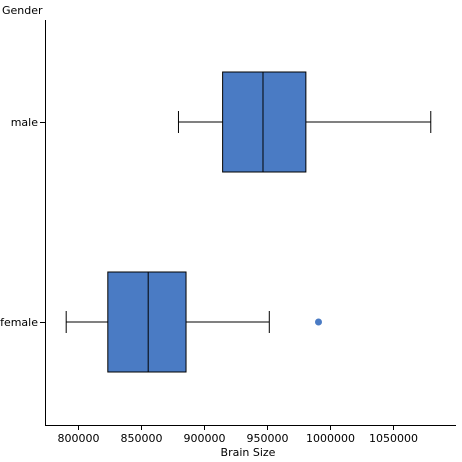 The image size is (462, 462). Describe the element at coordinates (142, 438) in the screenshot. I see `x-tick-label: 850000` at that location.